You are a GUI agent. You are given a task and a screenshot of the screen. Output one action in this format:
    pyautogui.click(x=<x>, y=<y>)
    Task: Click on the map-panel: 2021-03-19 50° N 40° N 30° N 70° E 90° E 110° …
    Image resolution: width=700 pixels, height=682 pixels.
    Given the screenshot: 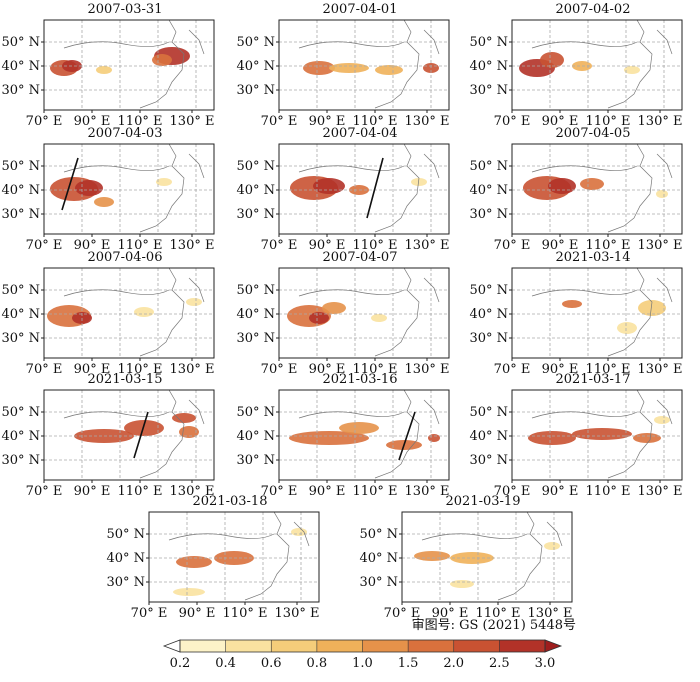 What is the action you would take?
    pyautogui.click(x=466, y=556)
    